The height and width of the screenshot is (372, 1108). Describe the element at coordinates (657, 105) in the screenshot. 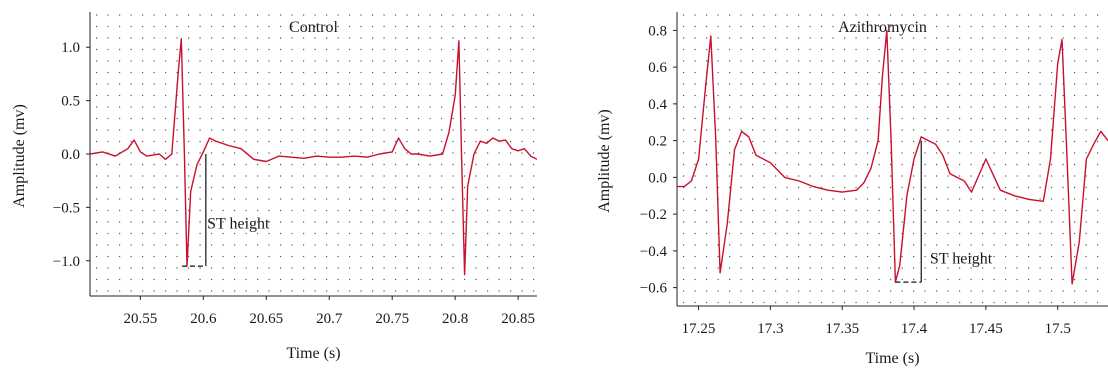

I see `y-tick-label: 0.4` at that location.